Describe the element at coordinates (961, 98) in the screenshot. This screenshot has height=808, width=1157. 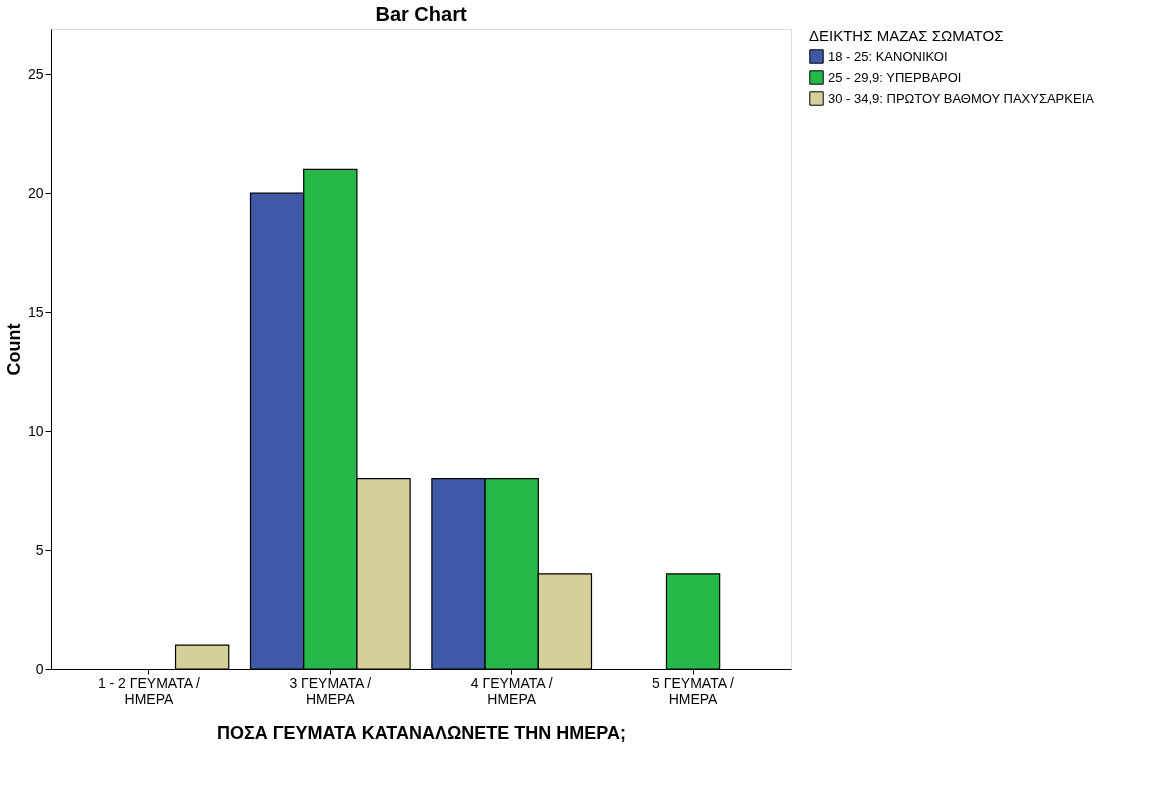
I see `legend-label: 30 - 34,9: ΠΡΩΤΟΥ ΒΑΘΜΟΥ ΠΑΧΥΣΑΡΚΕΙΑ` at that location.